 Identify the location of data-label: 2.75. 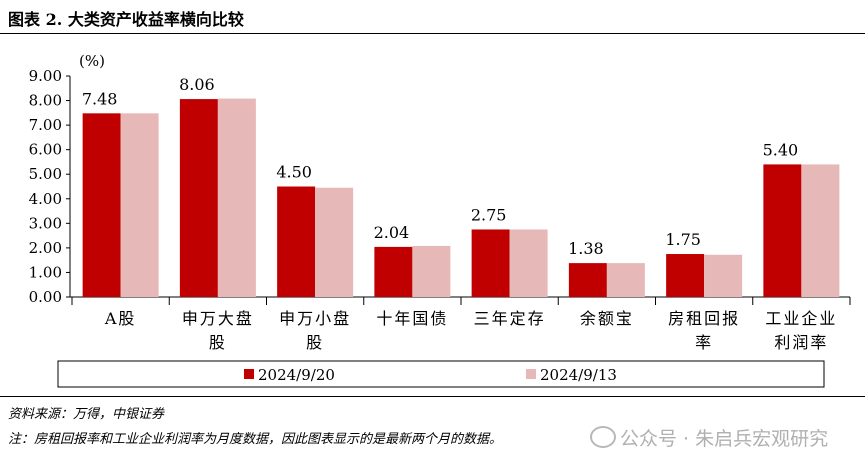
(489, 214).